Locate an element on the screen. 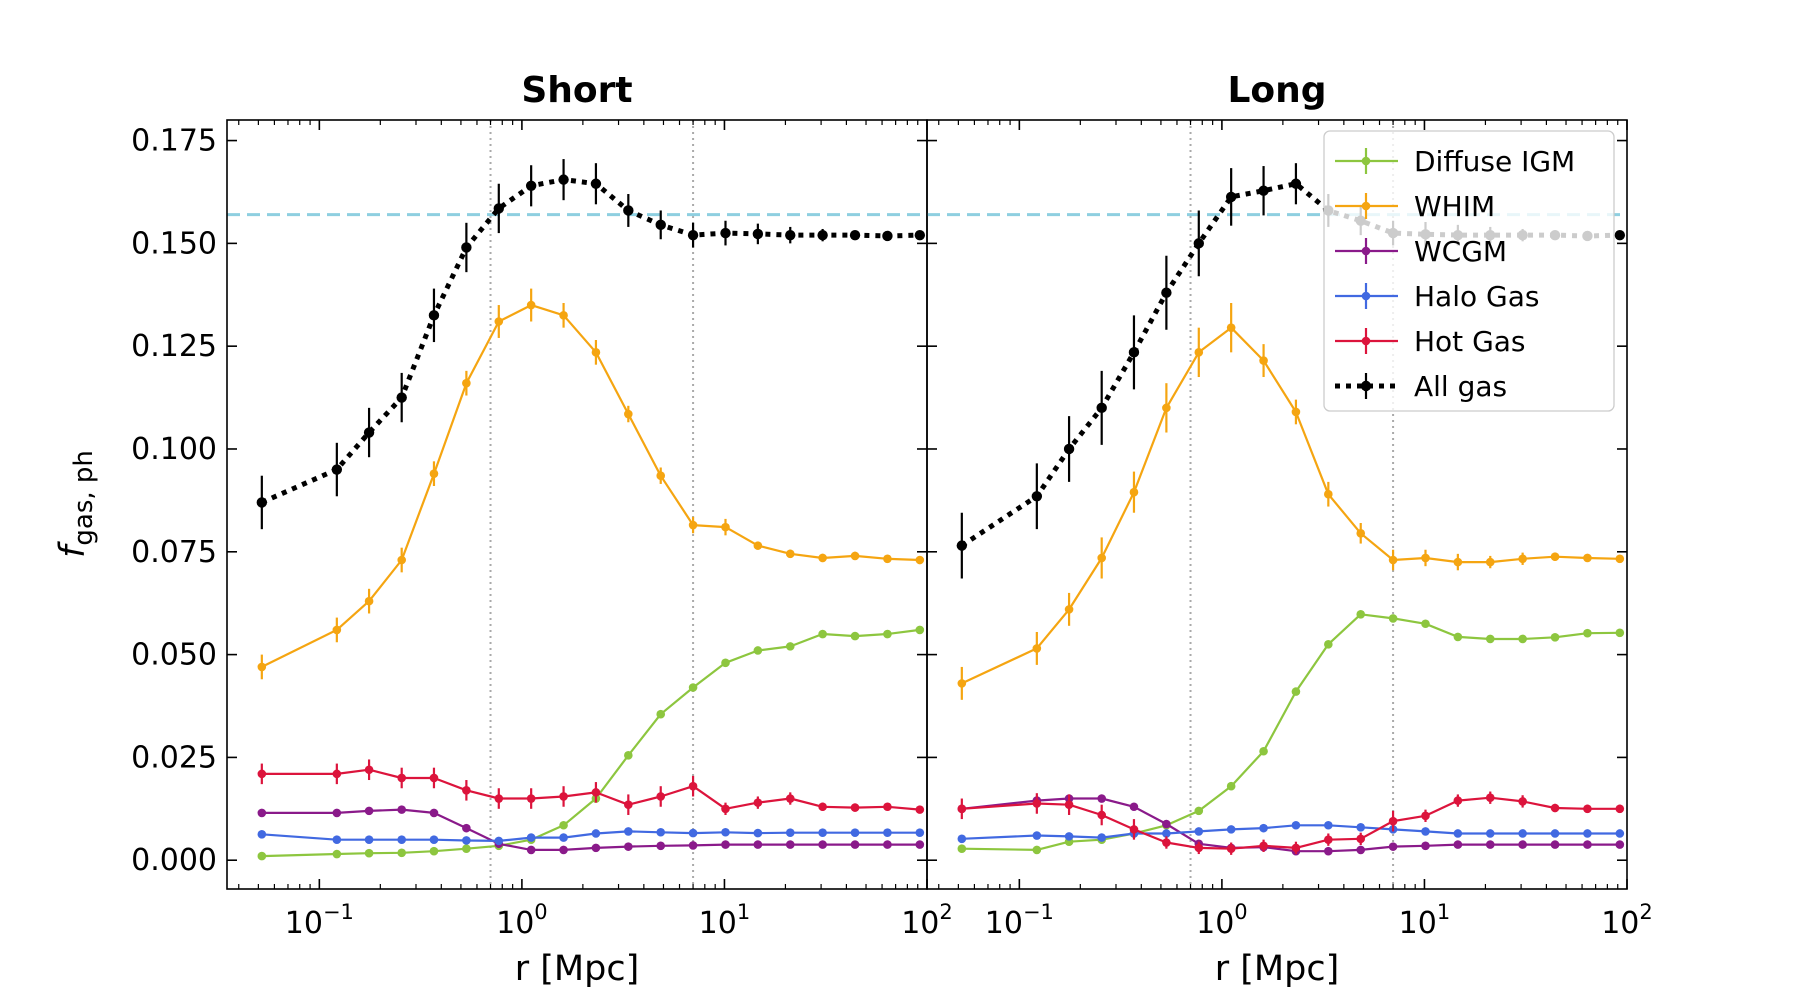 This screenshot has height=1000, width=1800. x-tick-label: 10¹ is located at coordinates (725, 920).